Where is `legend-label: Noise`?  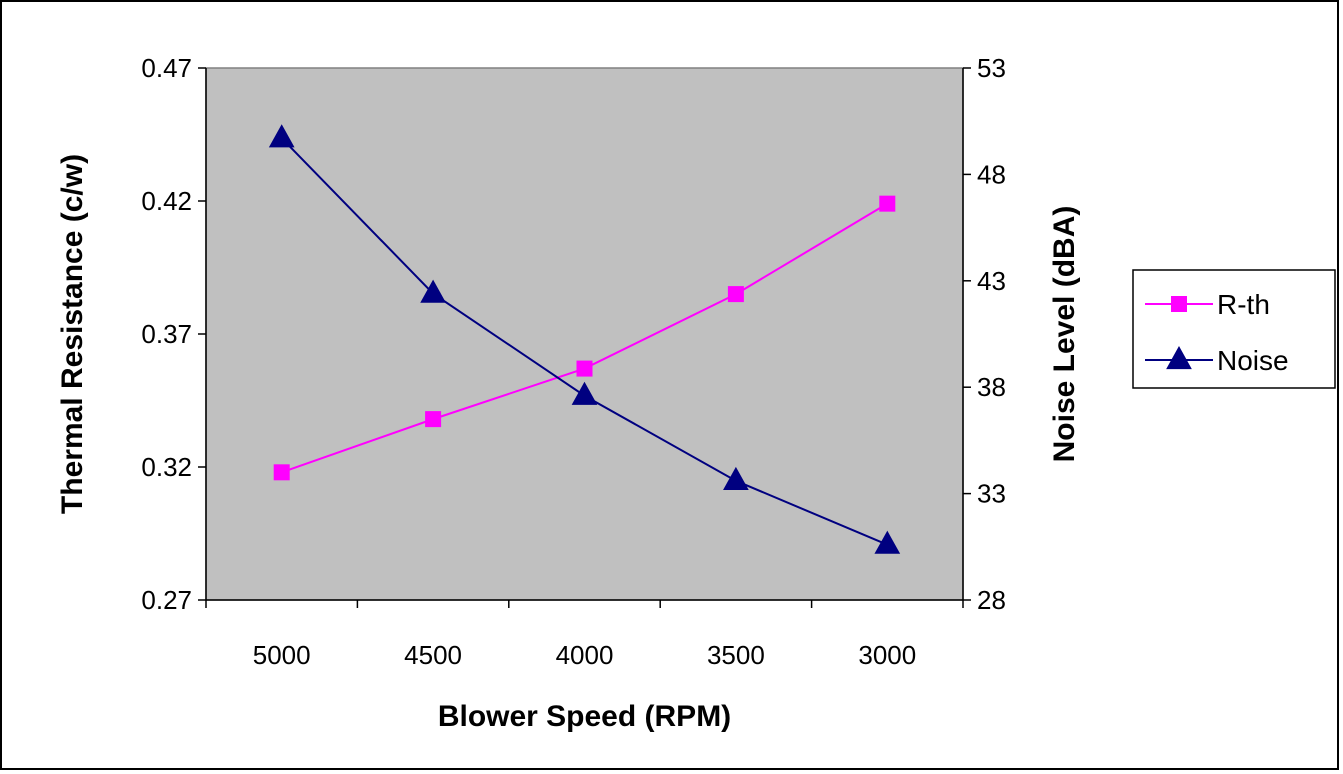 legend-label: Noise is located at coordinates (1253, 360).